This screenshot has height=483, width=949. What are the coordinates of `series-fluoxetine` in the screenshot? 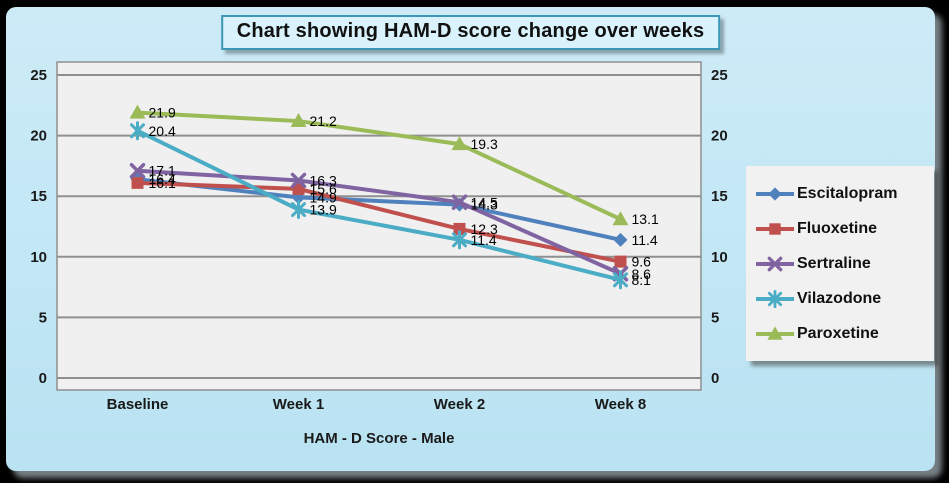 It's located at (379, 222).